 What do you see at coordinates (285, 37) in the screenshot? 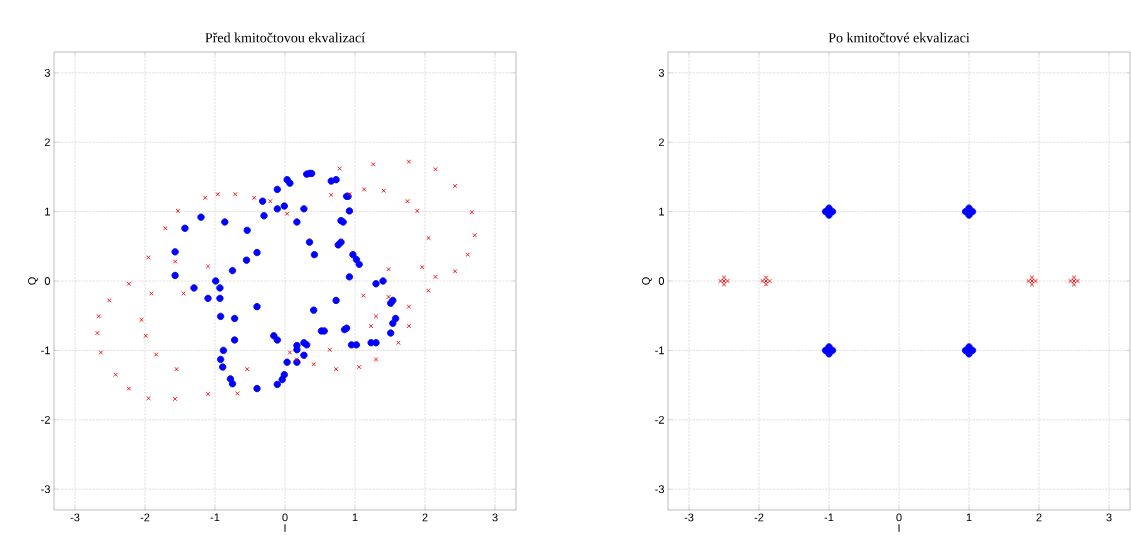
I see `chart-title: Před kmitočtovou ekvalizací` at bounding box center [285, 37].